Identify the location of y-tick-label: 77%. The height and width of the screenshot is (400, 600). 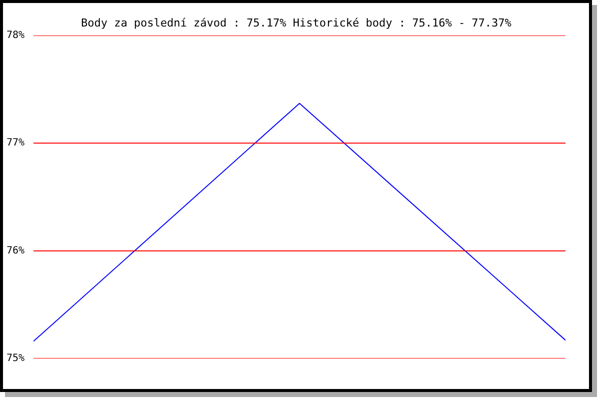
(15, 143).